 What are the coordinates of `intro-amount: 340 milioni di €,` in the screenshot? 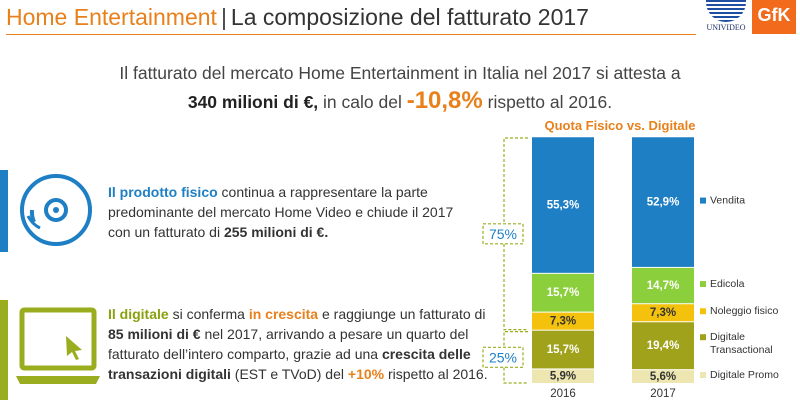 It's located at (253, 102).